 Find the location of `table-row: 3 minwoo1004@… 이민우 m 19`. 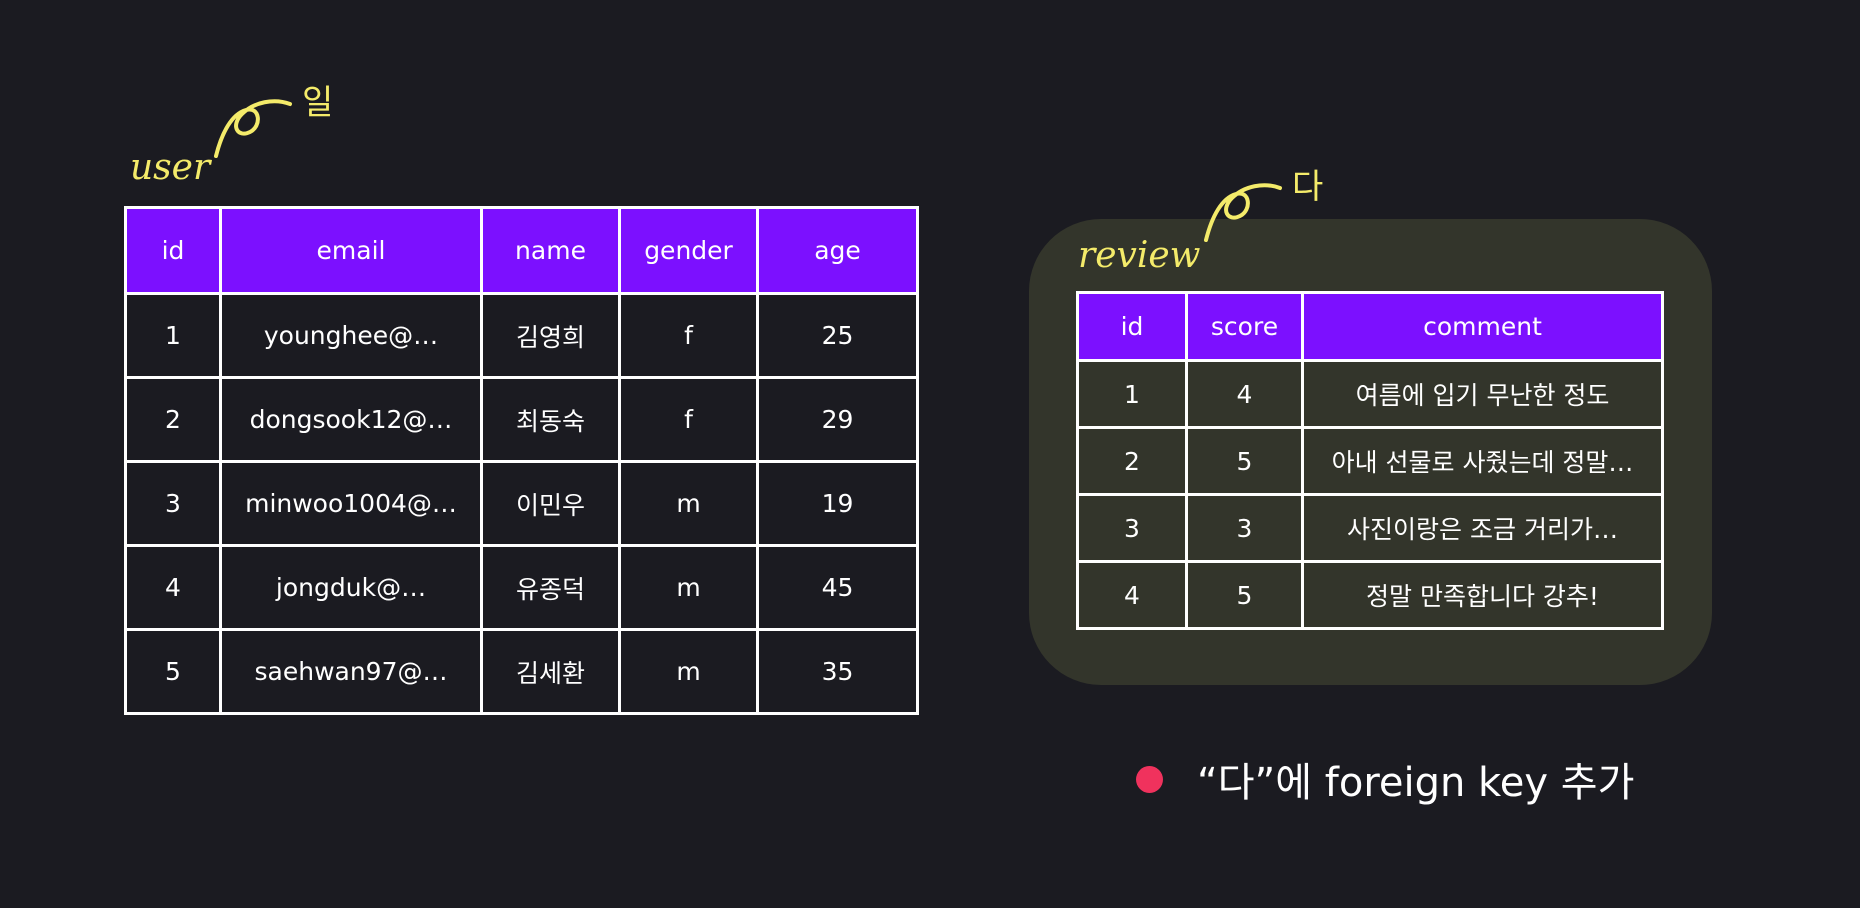

table-row: 3 minwoo1004@… 이민우 m 19 is located at coordinates (521, 503).